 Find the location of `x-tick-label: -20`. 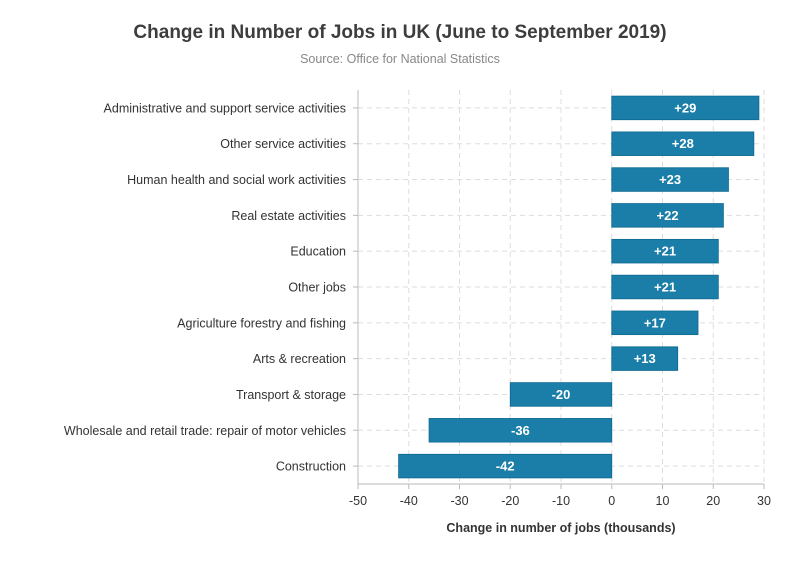

x-tick-label: -20 is located at coordinates (510, 501).